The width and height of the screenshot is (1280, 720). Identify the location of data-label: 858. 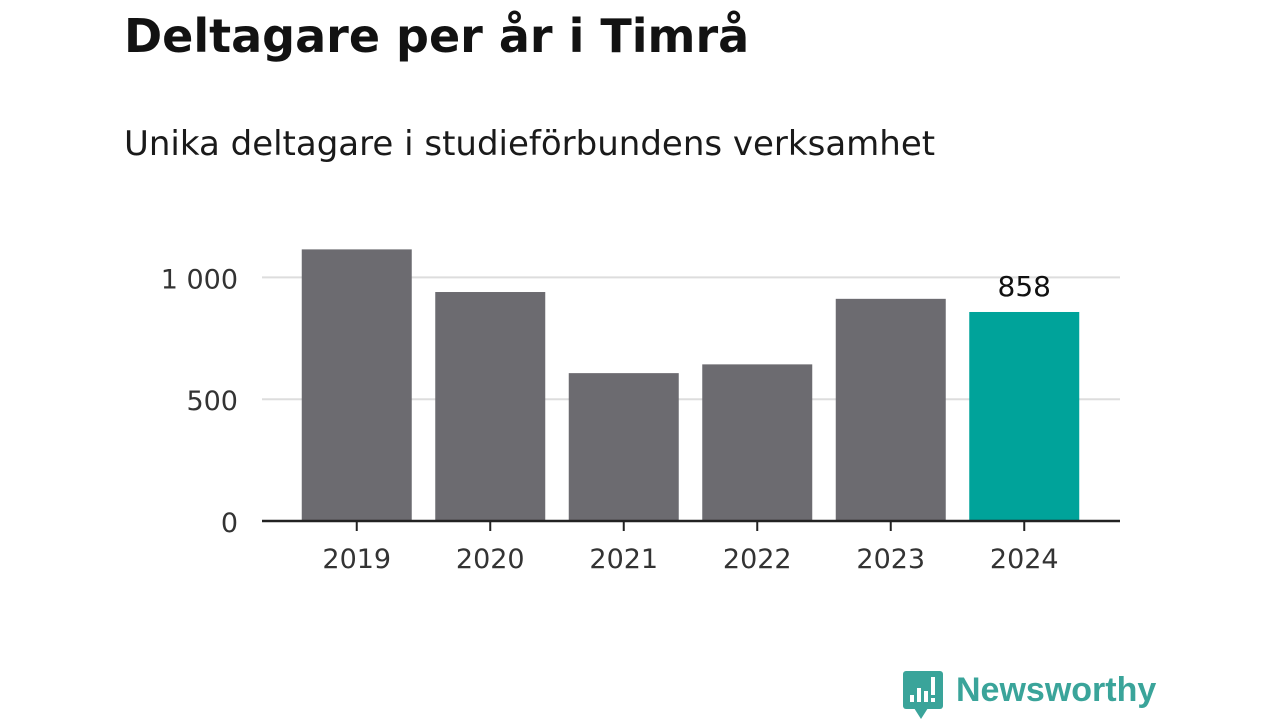
(1024, 286).